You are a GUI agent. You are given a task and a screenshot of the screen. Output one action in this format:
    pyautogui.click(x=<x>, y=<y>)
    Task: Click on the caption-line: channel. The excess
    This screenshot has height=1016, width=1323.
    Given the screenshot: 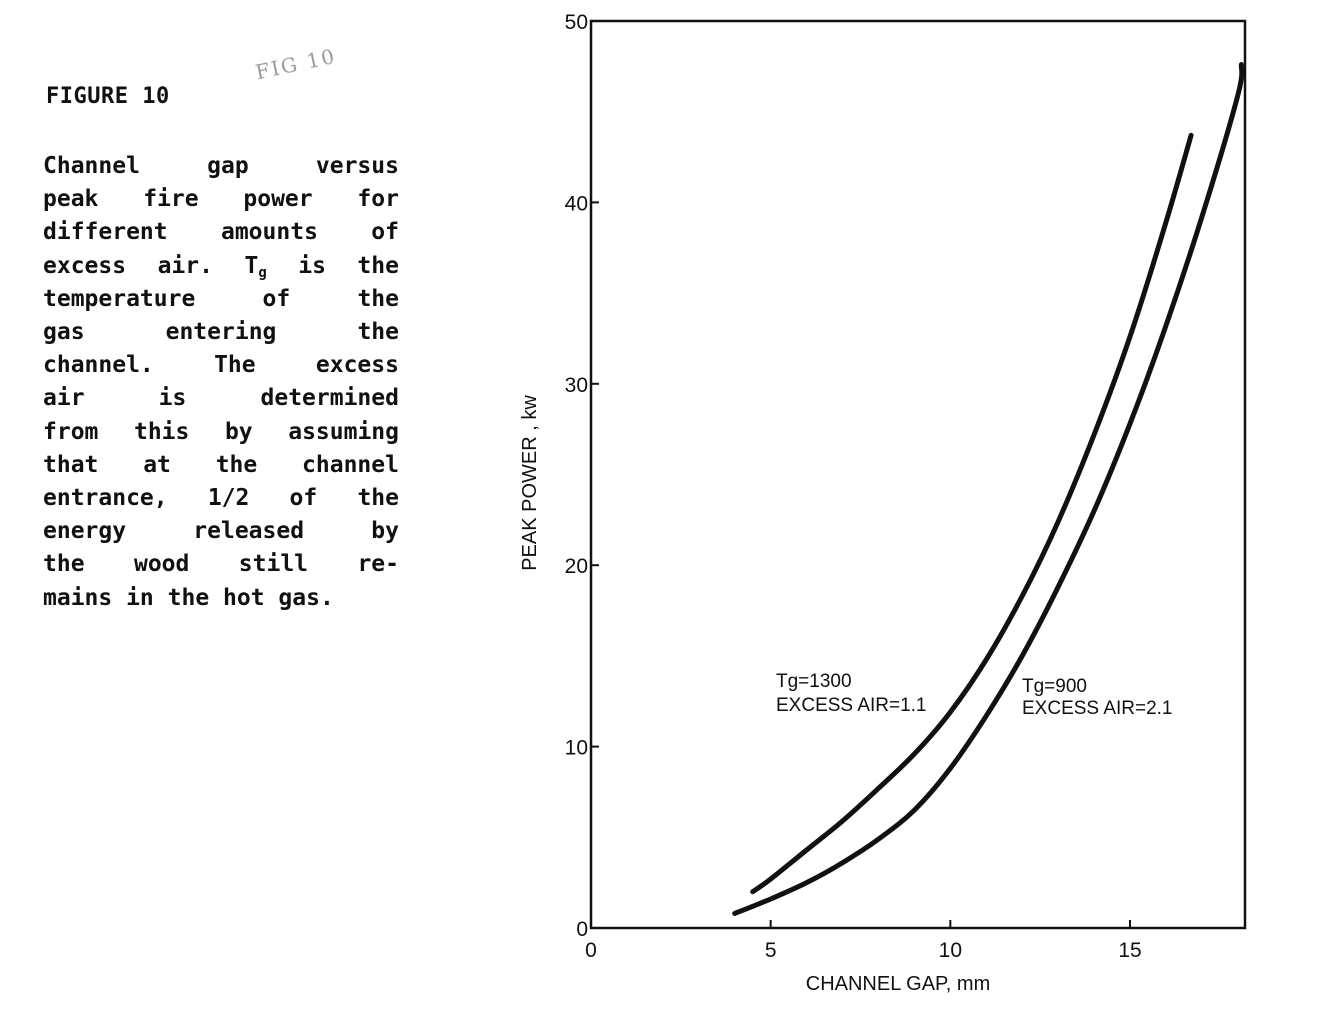 What is the action you would take?
    pyautogui.click(x=221, y=365)
    